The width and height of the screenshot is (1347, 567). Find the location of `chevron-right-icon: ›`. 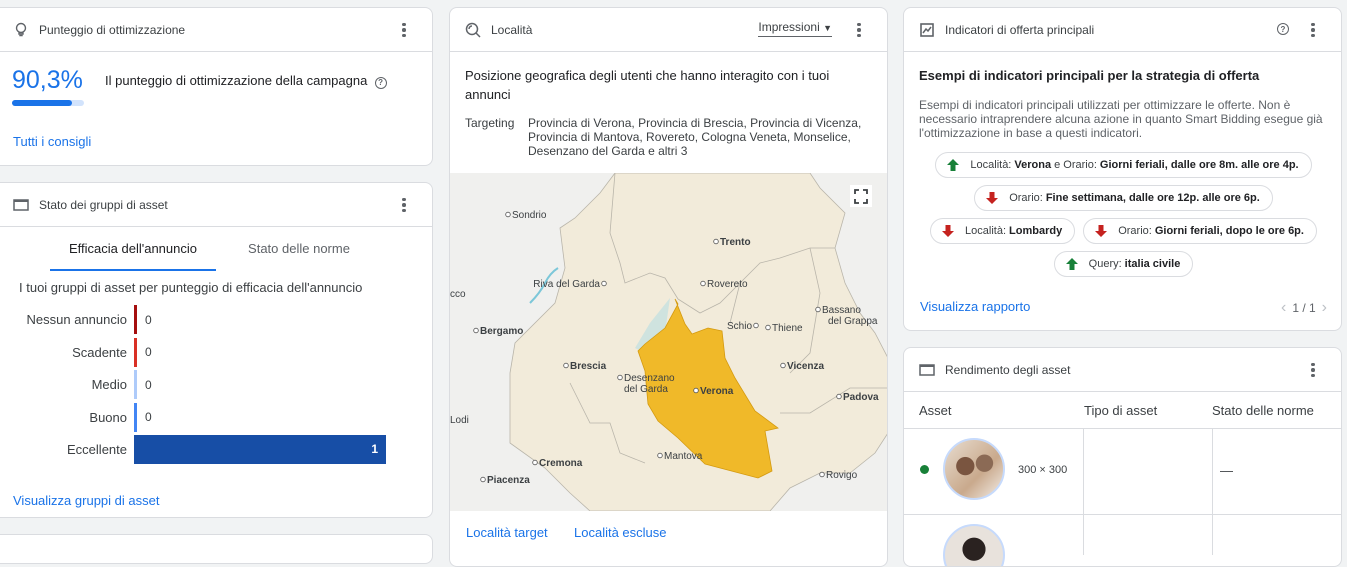

chevron-right-icon: › is located at coordinates (1324, 307).